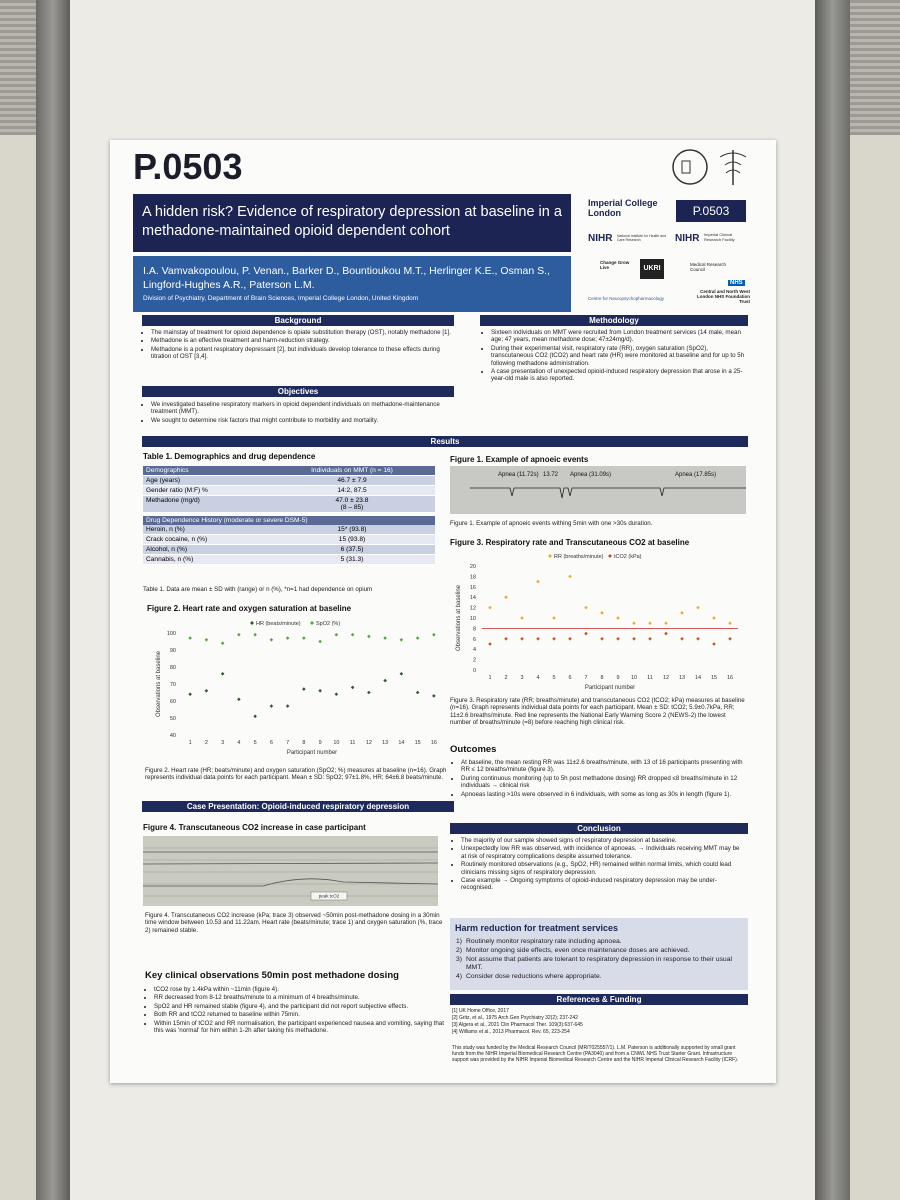  What do you see at coordinates (173, 736) in the screenshot?
I see `y-tick-label: 40` at bounding box center [173, 736].